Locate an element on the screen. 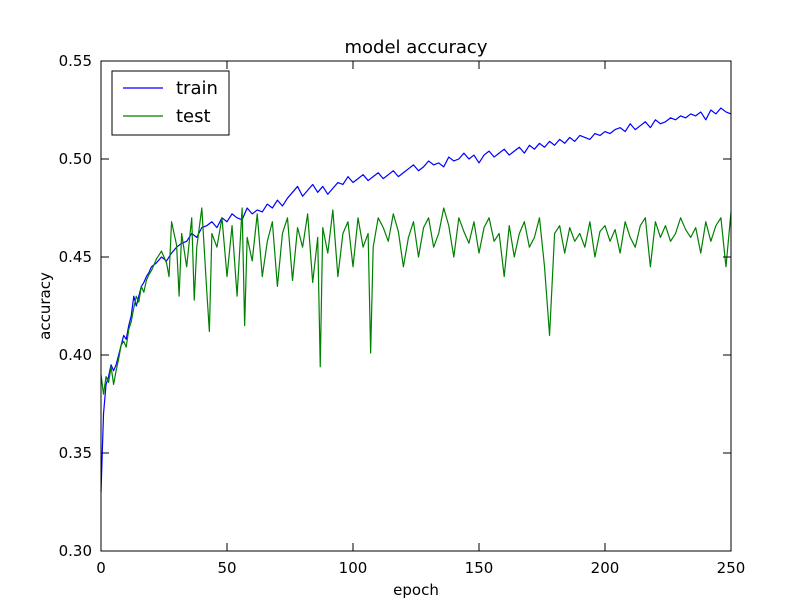  x-tick-label: 50 is located at coordinates (226, 568).